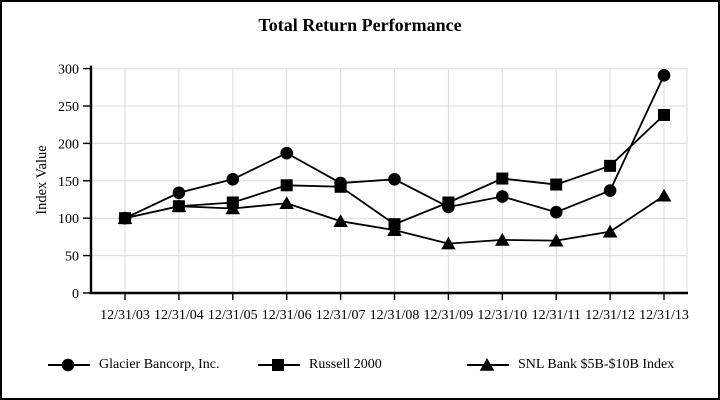 This screenshot has width=720, height=400. I want to click on y-tick-label: 150, so click(68, 182).